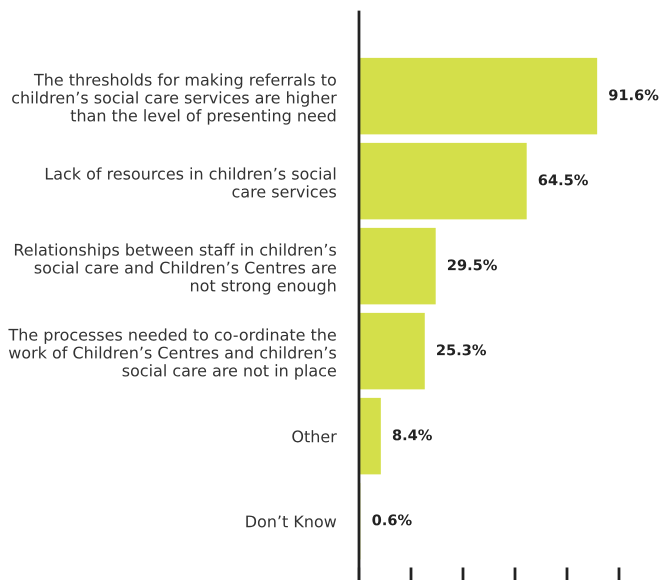 This screenshot has width=664, height=580. I want to click on data-label: 29.5%, so click(472, 264).